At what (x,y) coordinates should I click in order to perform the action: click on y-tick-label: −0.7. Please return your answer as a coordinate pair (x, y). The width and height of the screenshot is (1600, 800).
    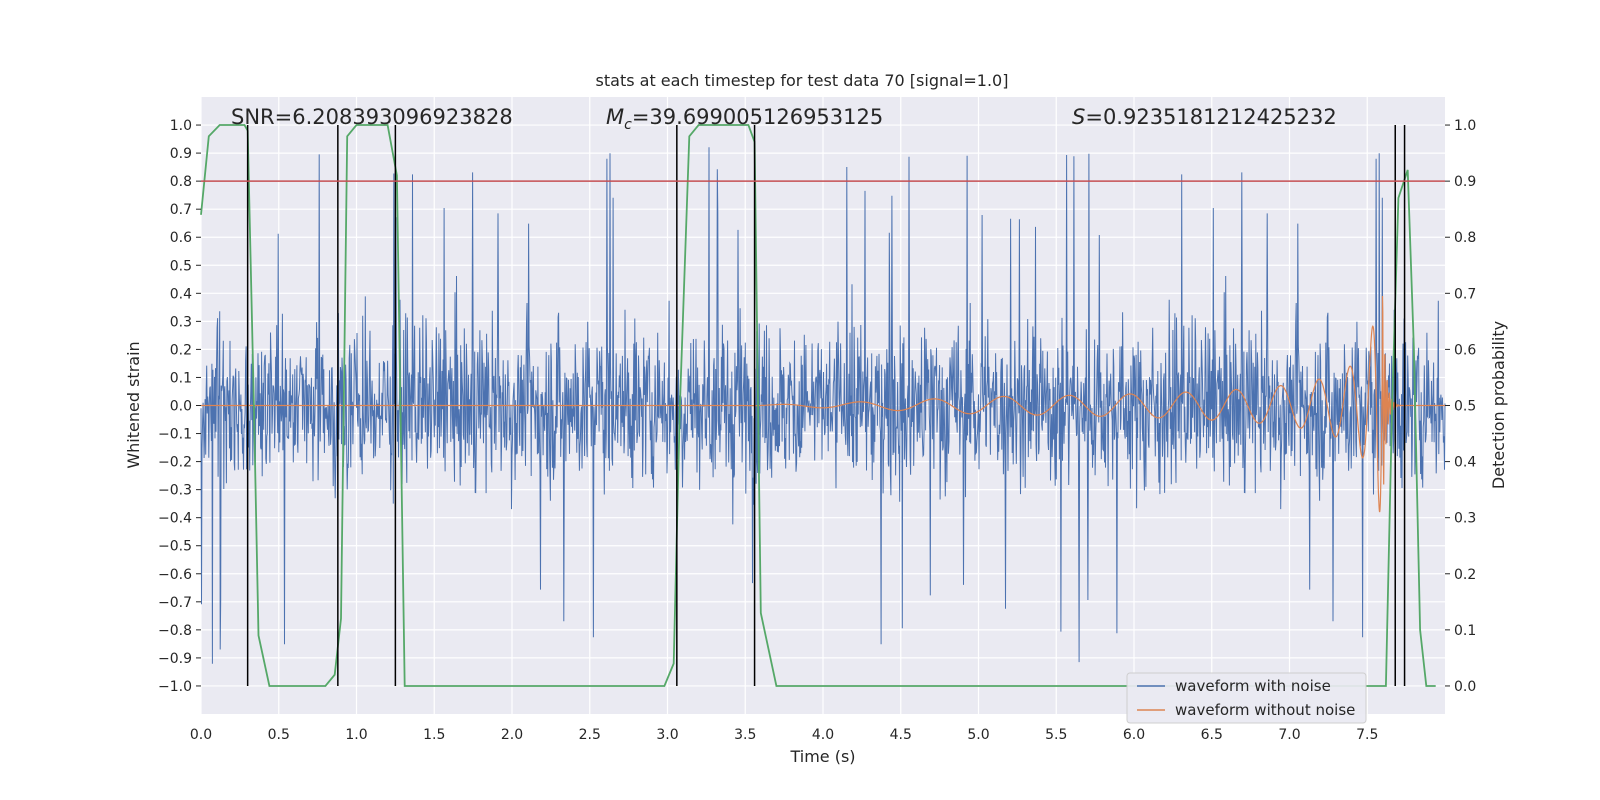
    Looking at the image, I should click on (175, 603).